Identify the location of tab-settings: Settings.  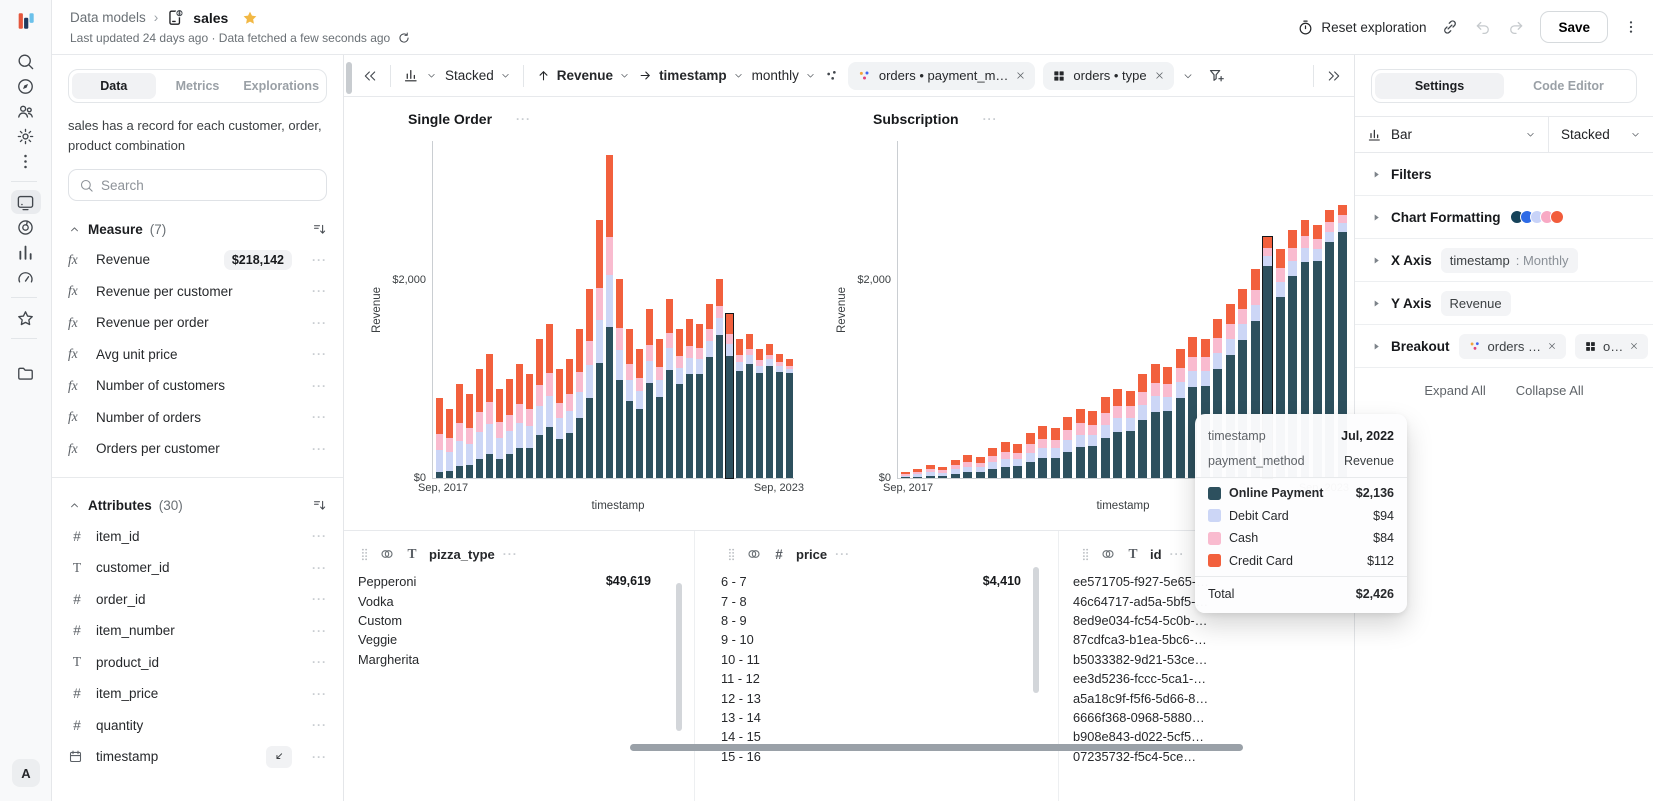
(1439, 86).